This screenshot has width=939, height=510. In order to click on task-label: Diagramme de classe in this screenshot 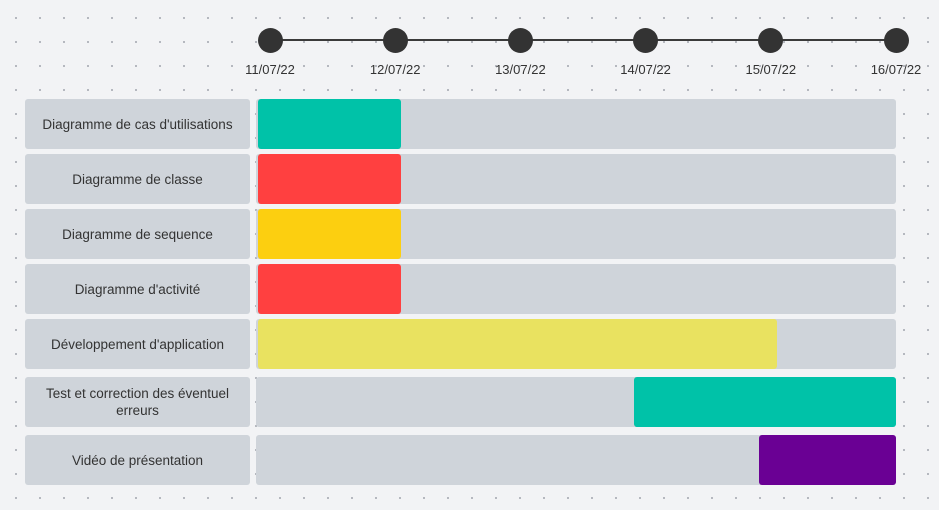, I will do `click(137, 179)`.